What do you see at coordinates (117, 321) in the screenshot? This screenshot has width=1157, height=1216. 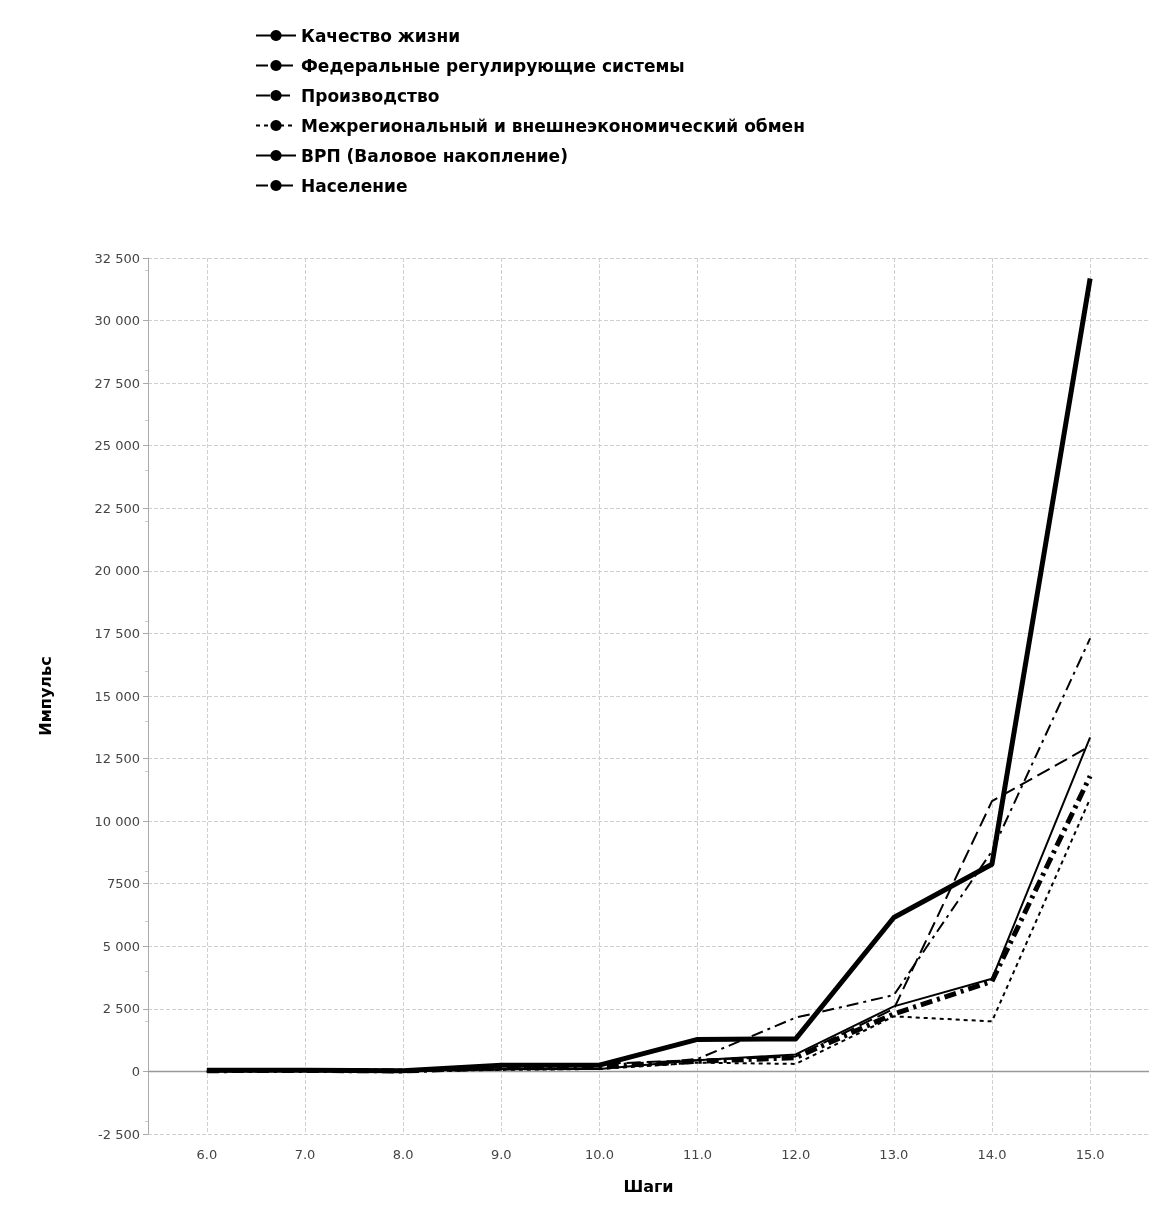 I see `y-tick-label: 30 000` at bounding box center [117, 321].